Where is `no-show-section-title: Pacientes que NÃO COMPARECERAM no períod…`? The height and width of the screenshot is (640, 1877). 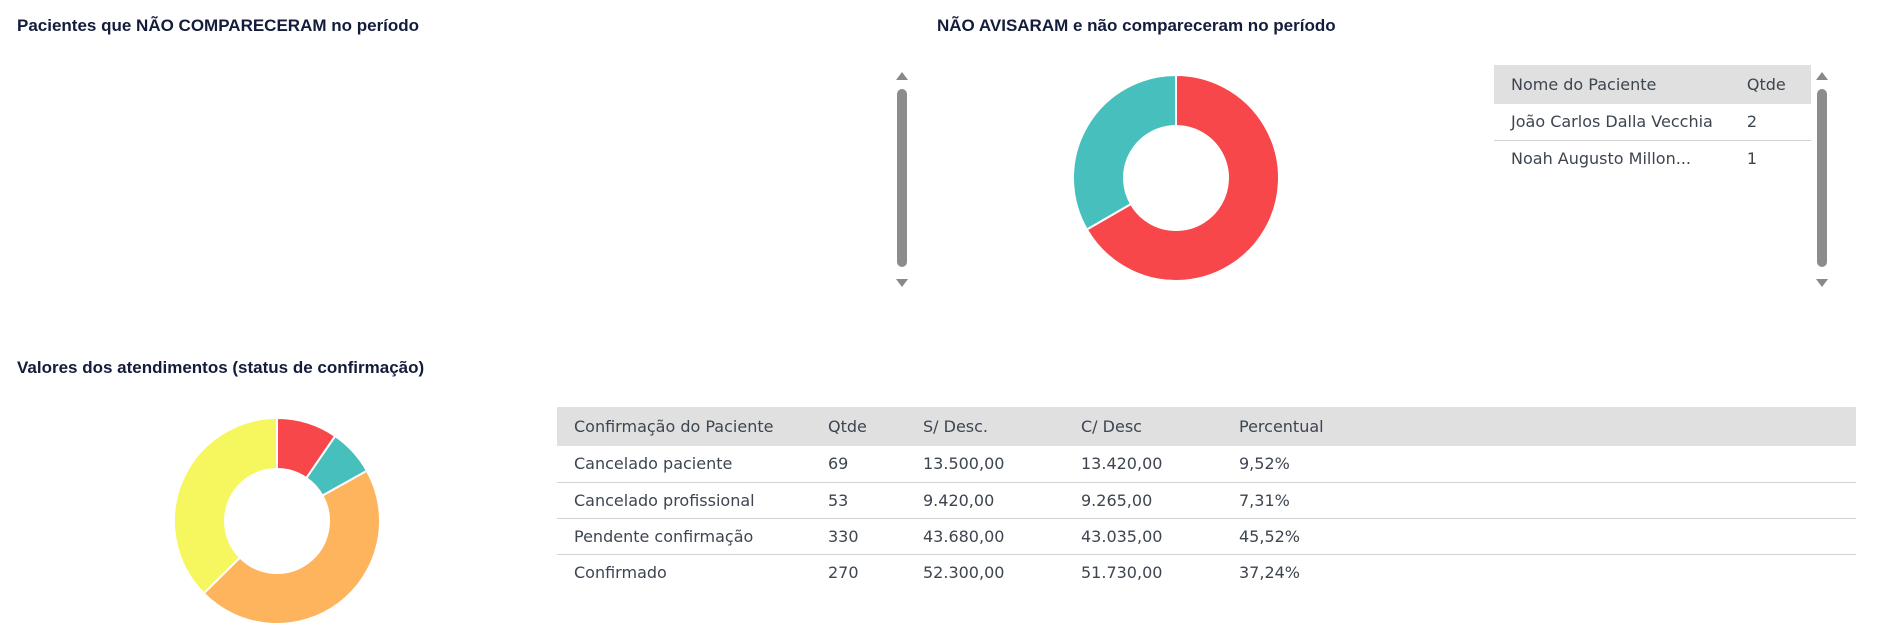
no-show-section-title: Pacientes que NÃO COMPARECERAM no períod… is located at coordinates (218, 25).